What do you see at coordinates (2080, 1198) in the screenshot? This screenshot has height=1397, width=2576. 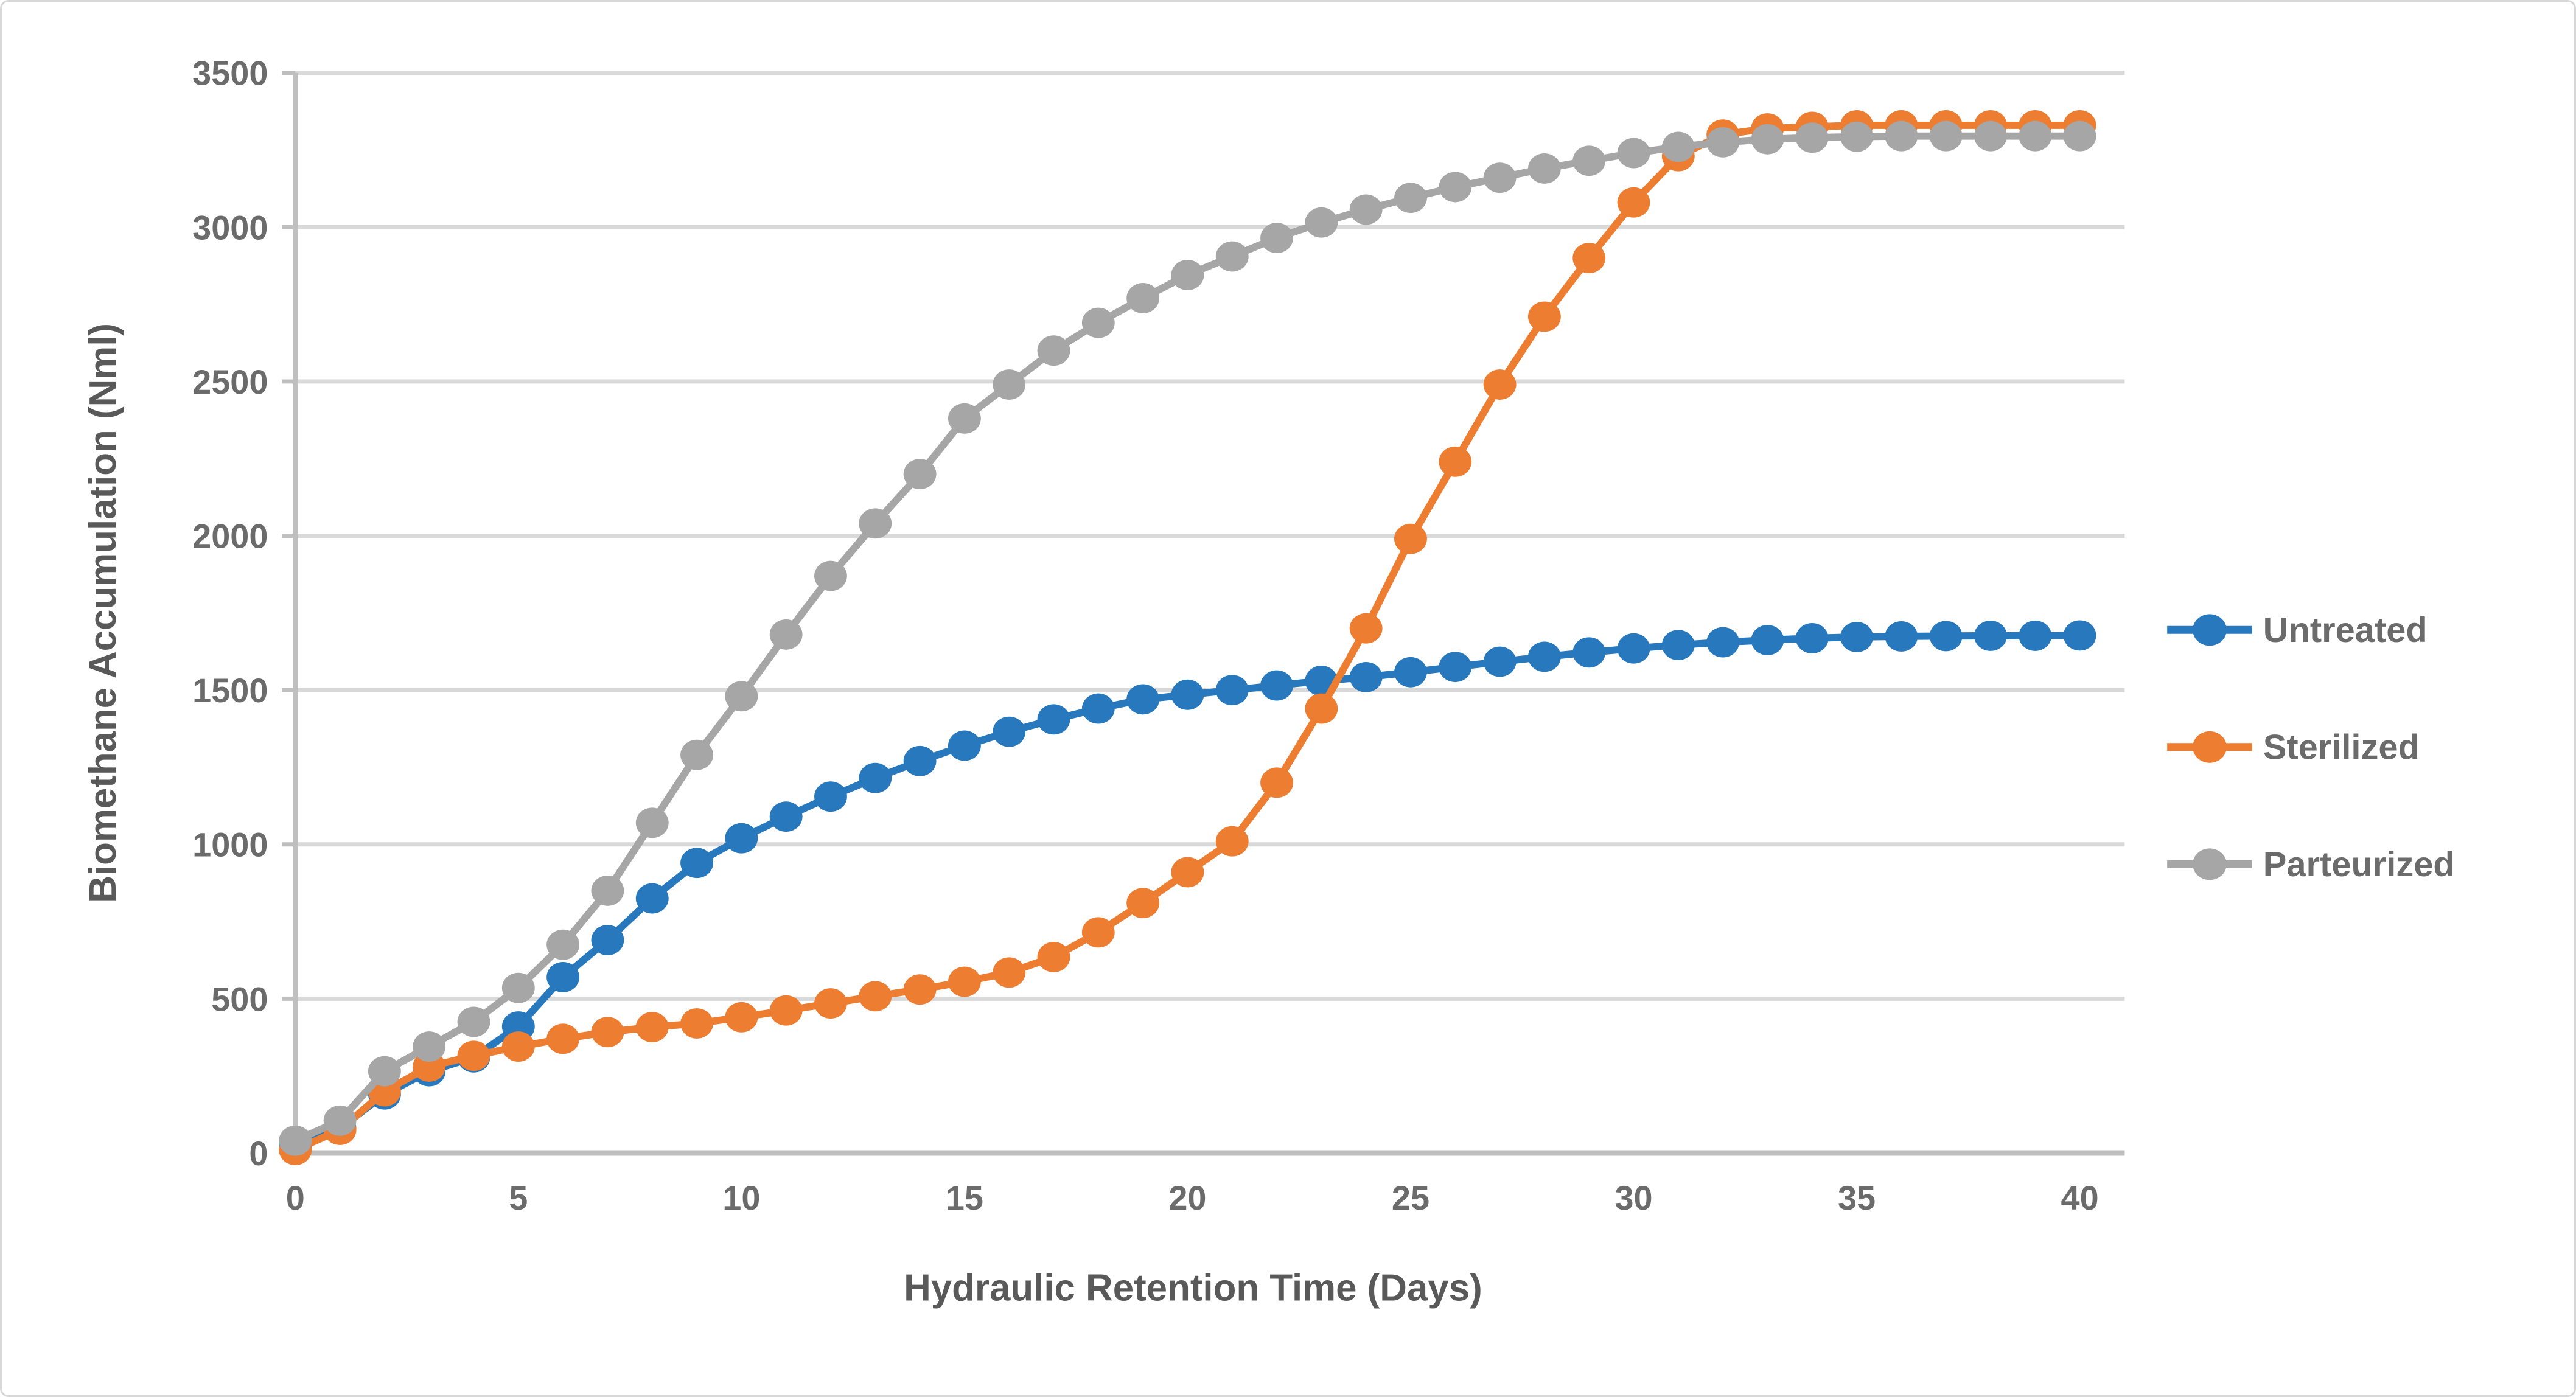 I see `x-tick-label-40: 40` at bounding box center [2080, 1198].